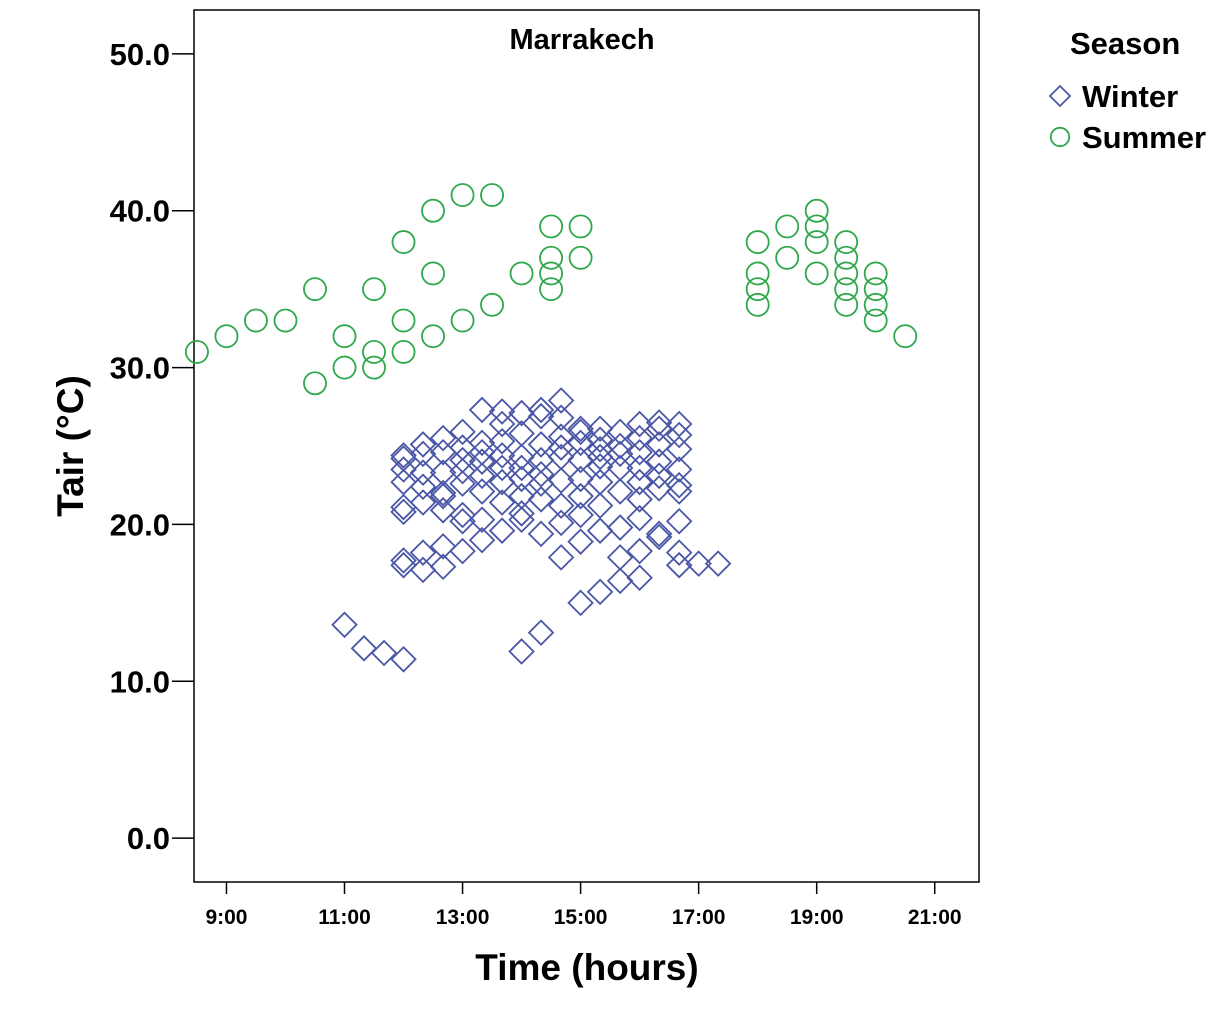  I want to click on x-tick-label: 15:00, so click(581, 917).